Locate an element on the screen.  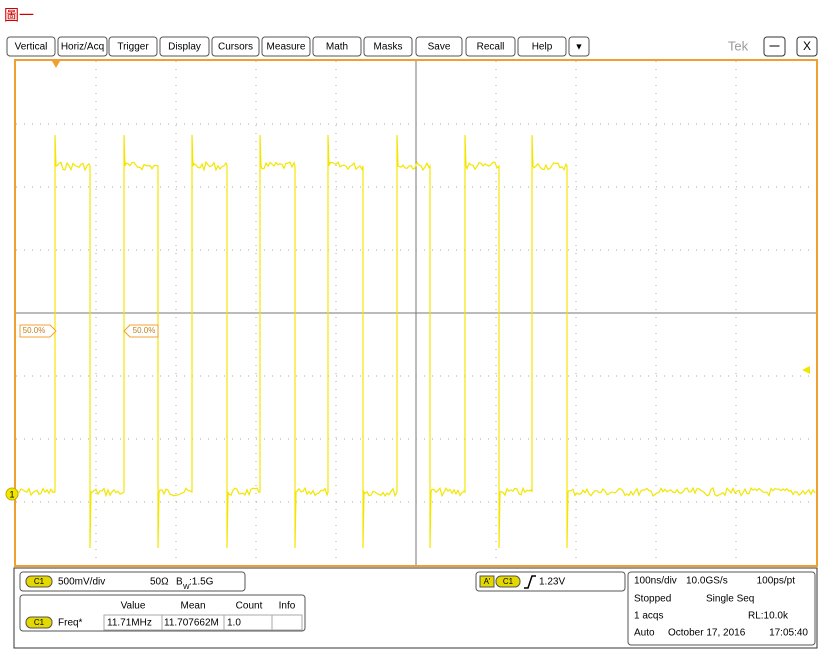
trigger-mode-badge is located at coordinates (487, 581).